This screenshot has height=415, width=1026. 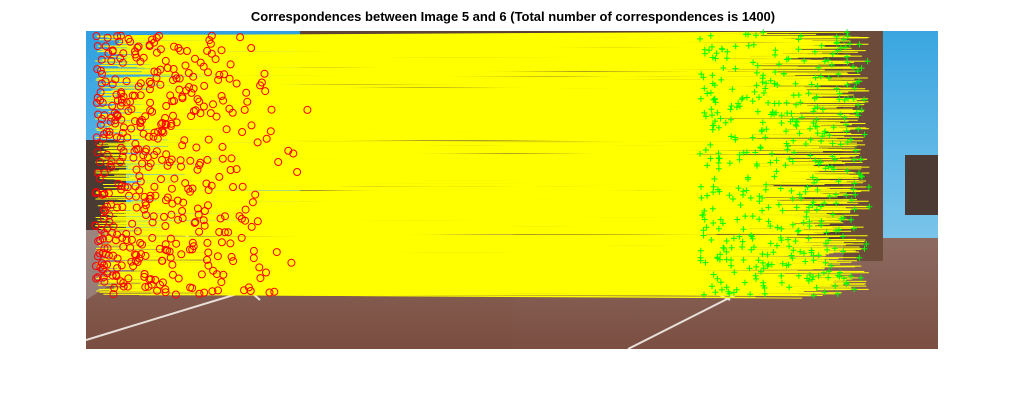 What do you see at coordinates (681, 321) in the screenshot?
I see `road-marking` at bounding box center [681, 321].